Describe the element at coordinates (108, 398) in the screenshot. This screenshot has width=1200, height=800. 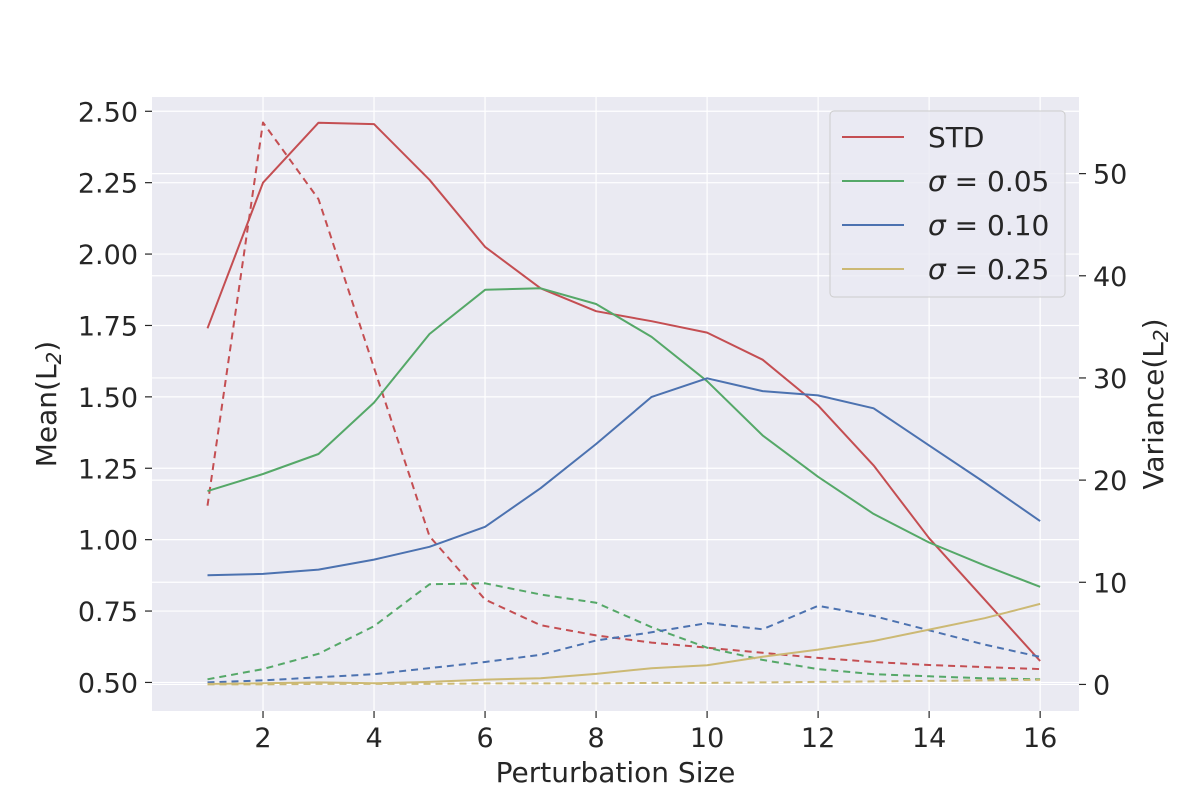
I see `y-left-tick-label: 1.50` at that location.